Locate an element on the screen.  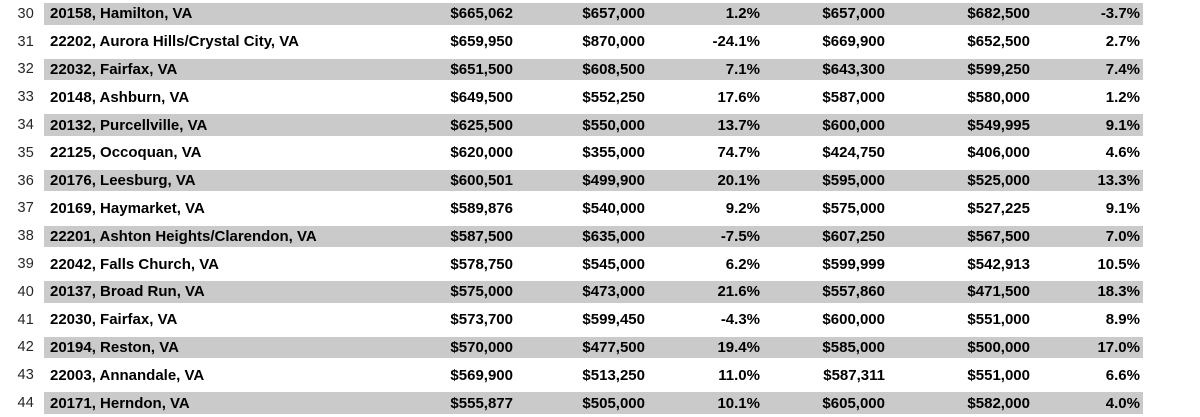
row-number-cell: 43 is located at coordinates (25, 375).